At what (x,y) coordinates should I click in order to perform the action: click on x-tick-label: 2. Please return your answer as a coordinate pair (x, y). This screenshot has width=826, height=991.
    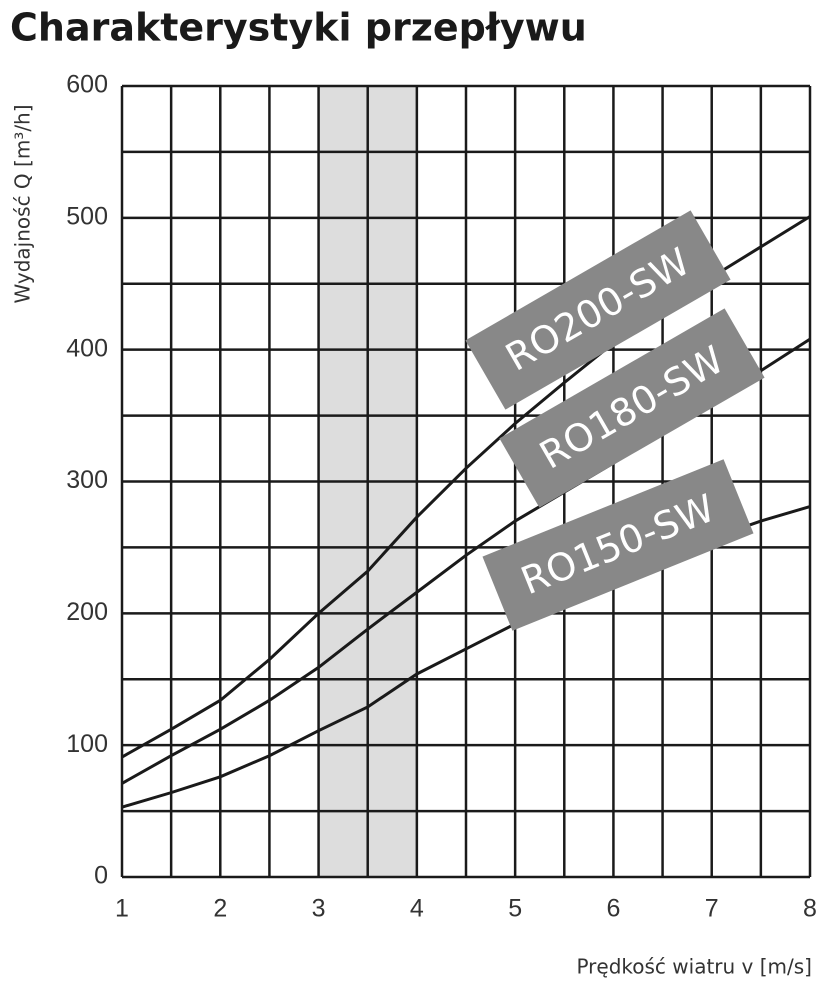
    Looking at the image, I should click on (220, 909).